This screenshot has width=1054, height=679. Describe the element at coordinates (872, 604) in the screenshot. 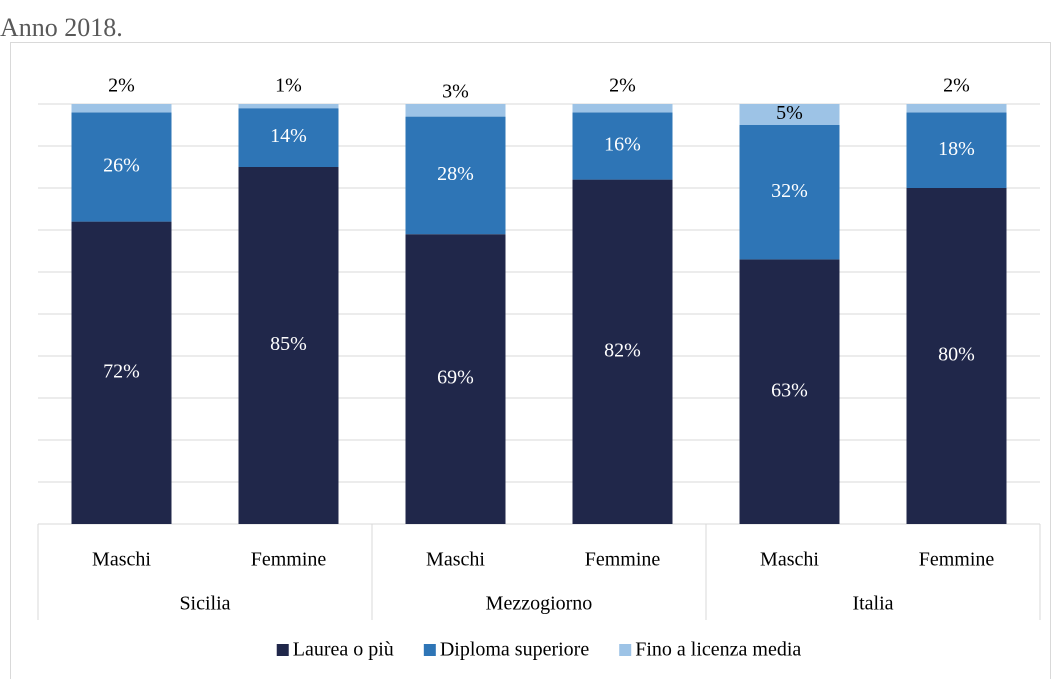

I see `group-label: Italia` at that location.